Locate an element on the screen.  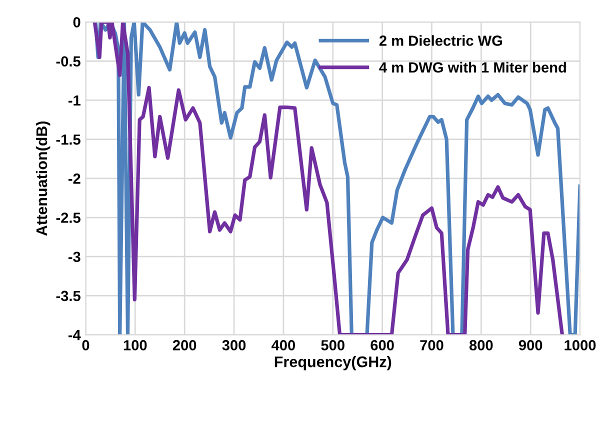
y-tick-label: -4 is located at coordinates (74, 335).